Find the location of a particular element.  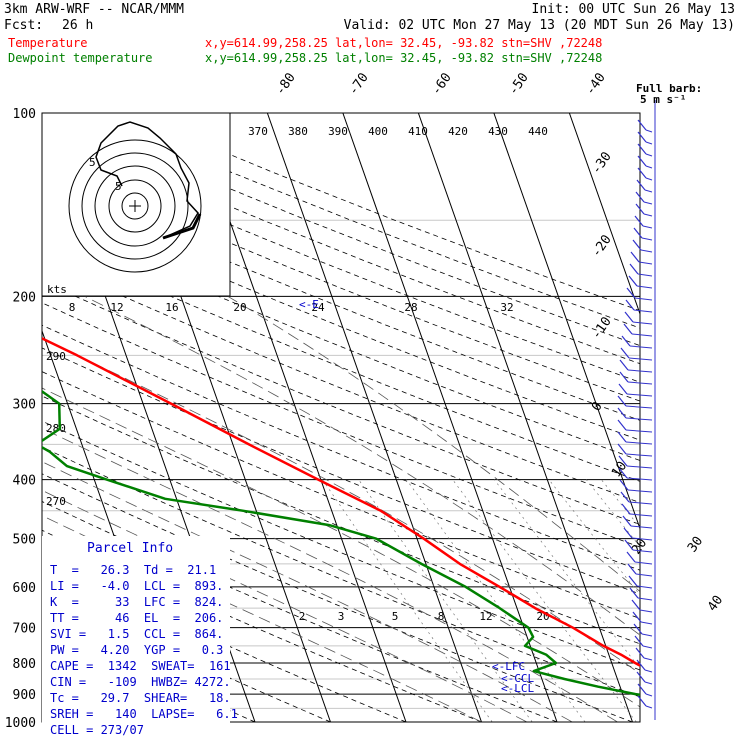

isotherm-label: -60 is located at coordinates (442, 84).